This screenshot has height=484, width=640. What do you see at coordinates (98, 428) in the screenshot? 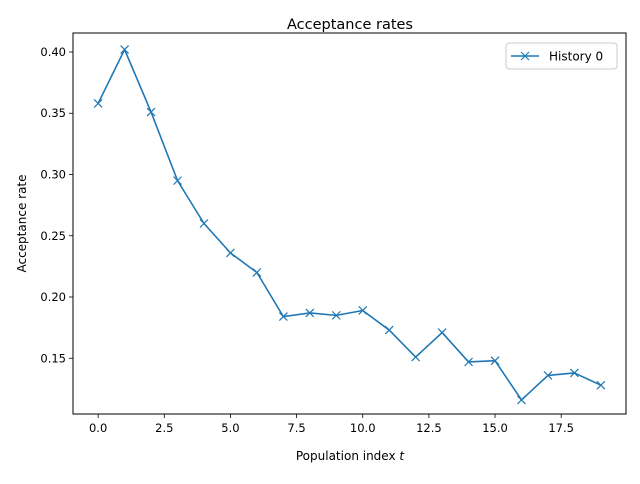
I see `x-tick-label: 0.0` at bounding box center [98, 428].